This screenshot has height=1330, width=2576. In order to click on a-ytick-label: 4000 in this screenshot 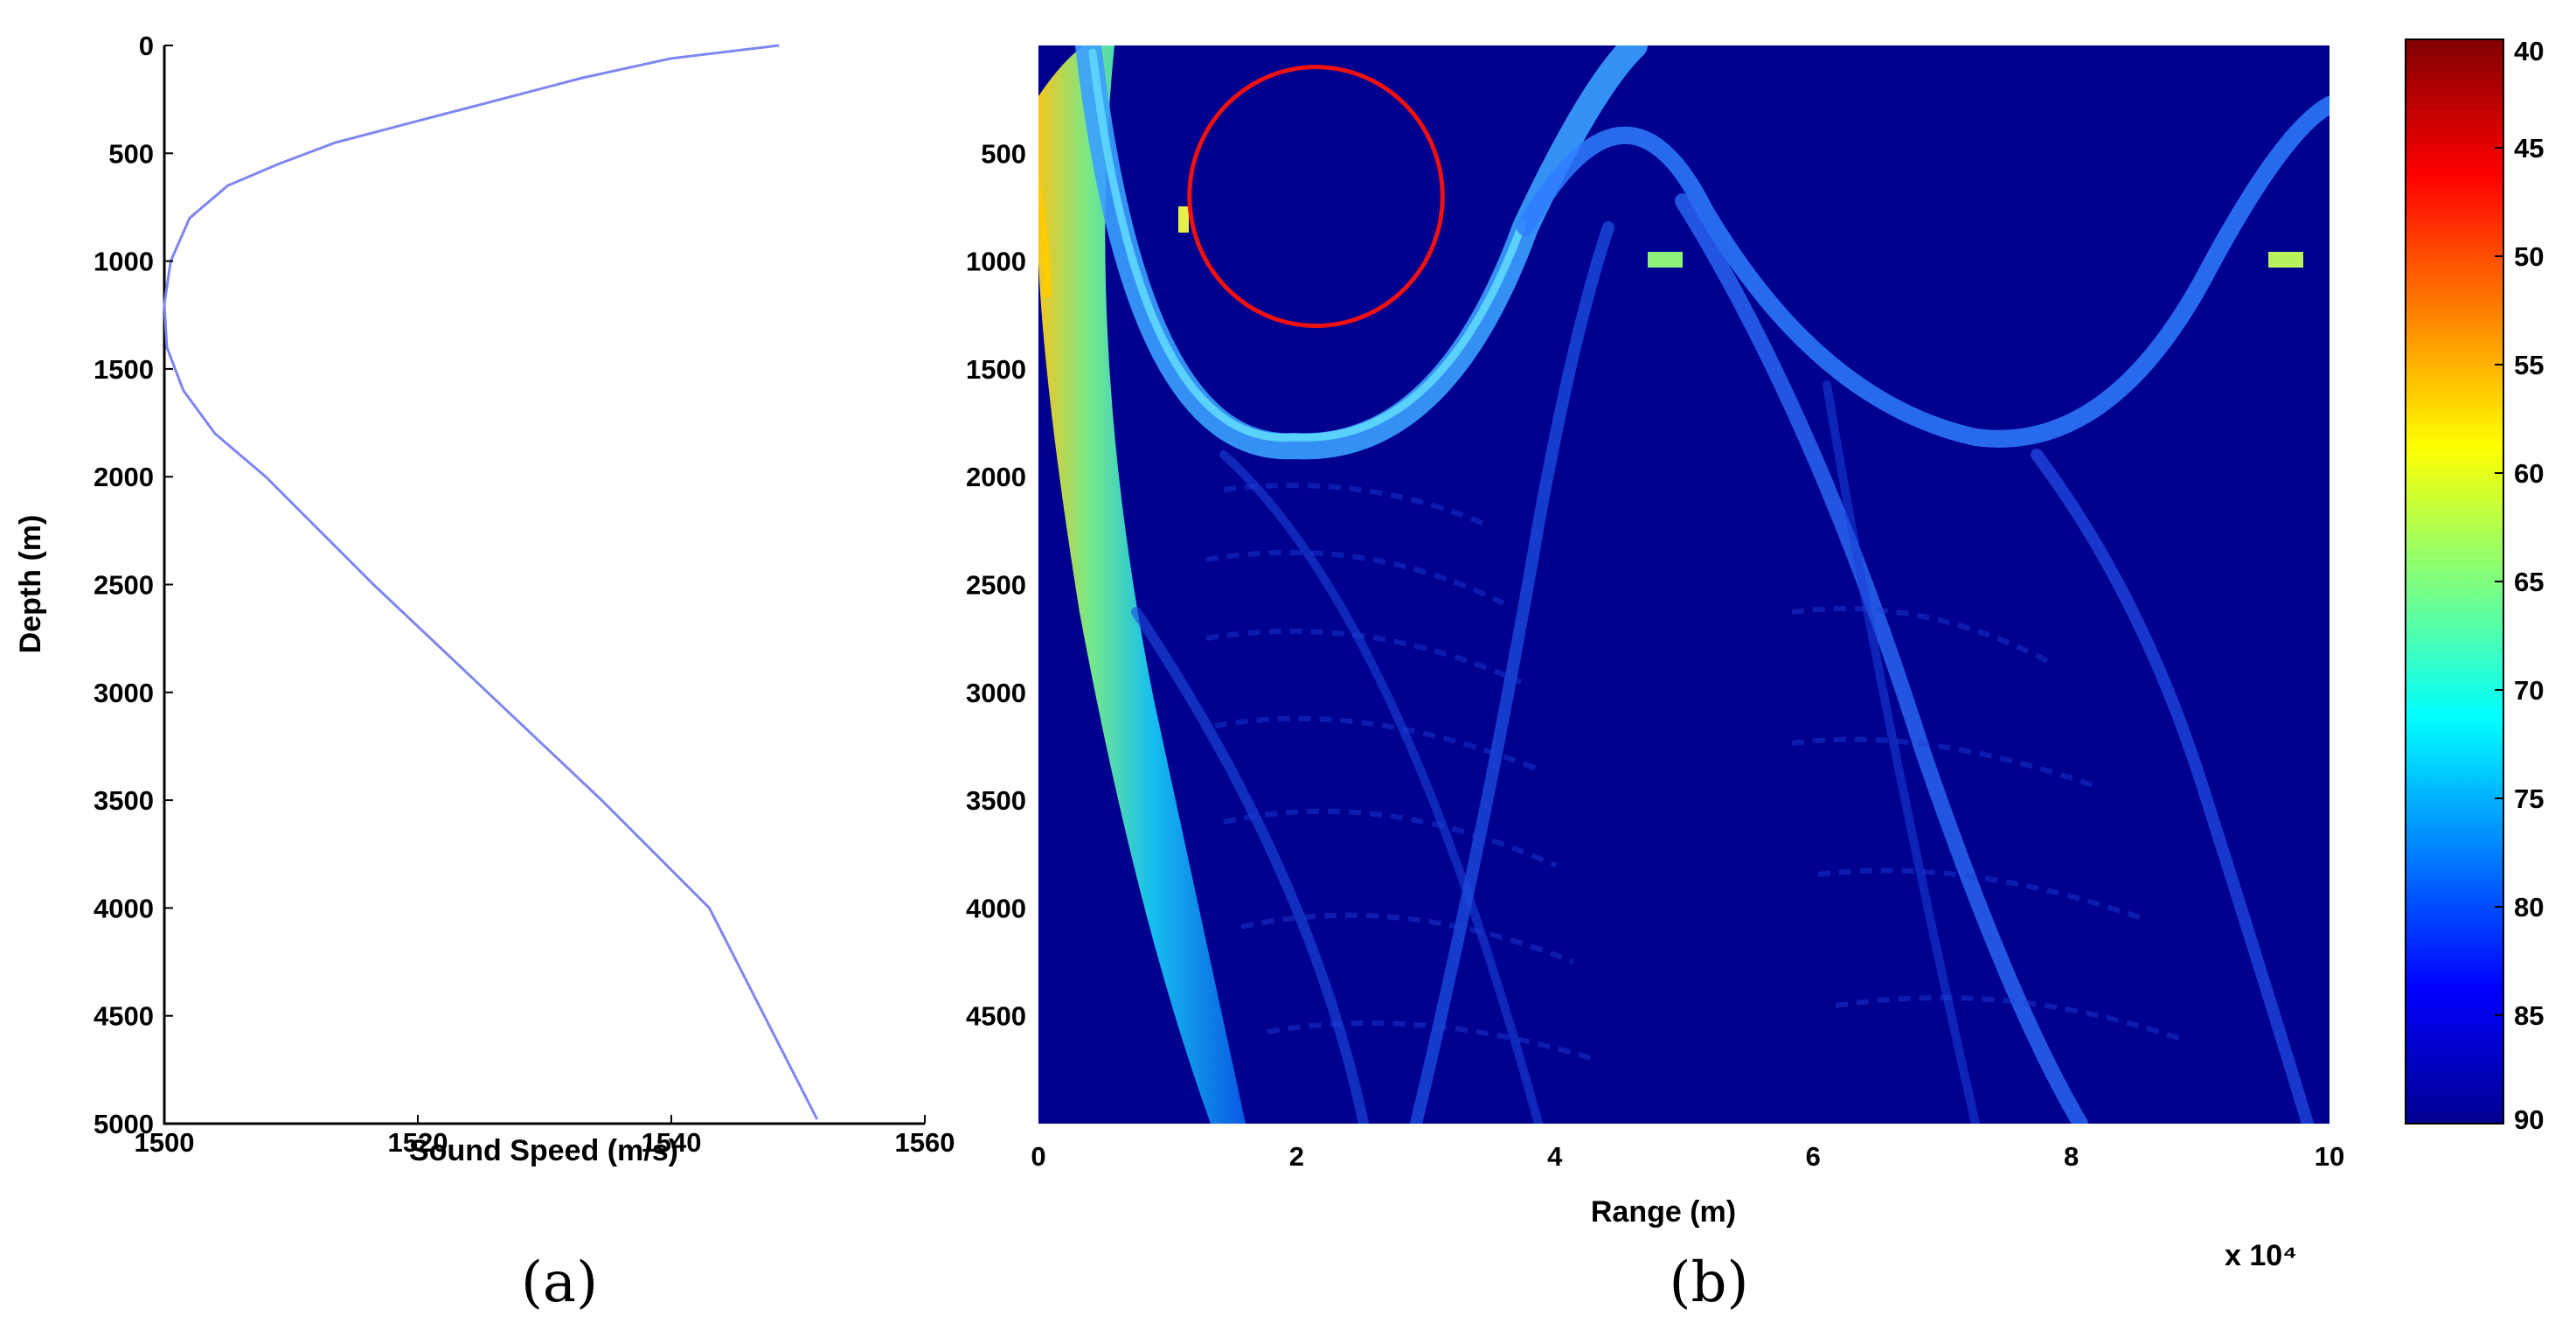, I will do `click(124, 908)`.